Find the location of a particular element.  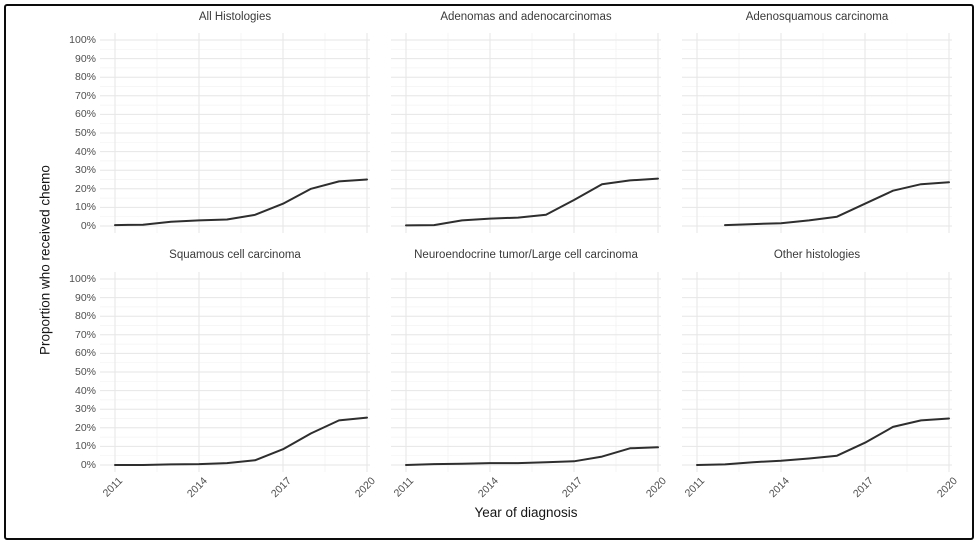

y-axis-tick-labels-row2: 0% 10% 20% 30% 40% 50% 60% 70% 80% 90% 100% is located at coordinates (63, 372).